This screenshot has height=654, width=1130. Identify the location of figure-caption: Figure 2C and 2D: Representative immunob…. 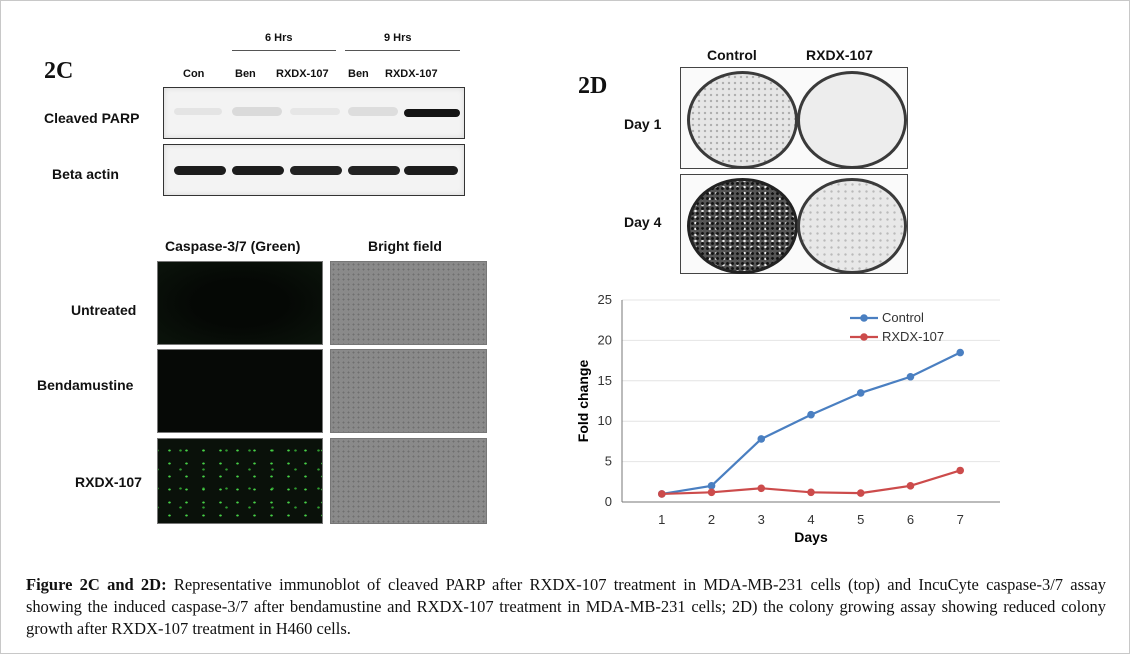
(566, 607).